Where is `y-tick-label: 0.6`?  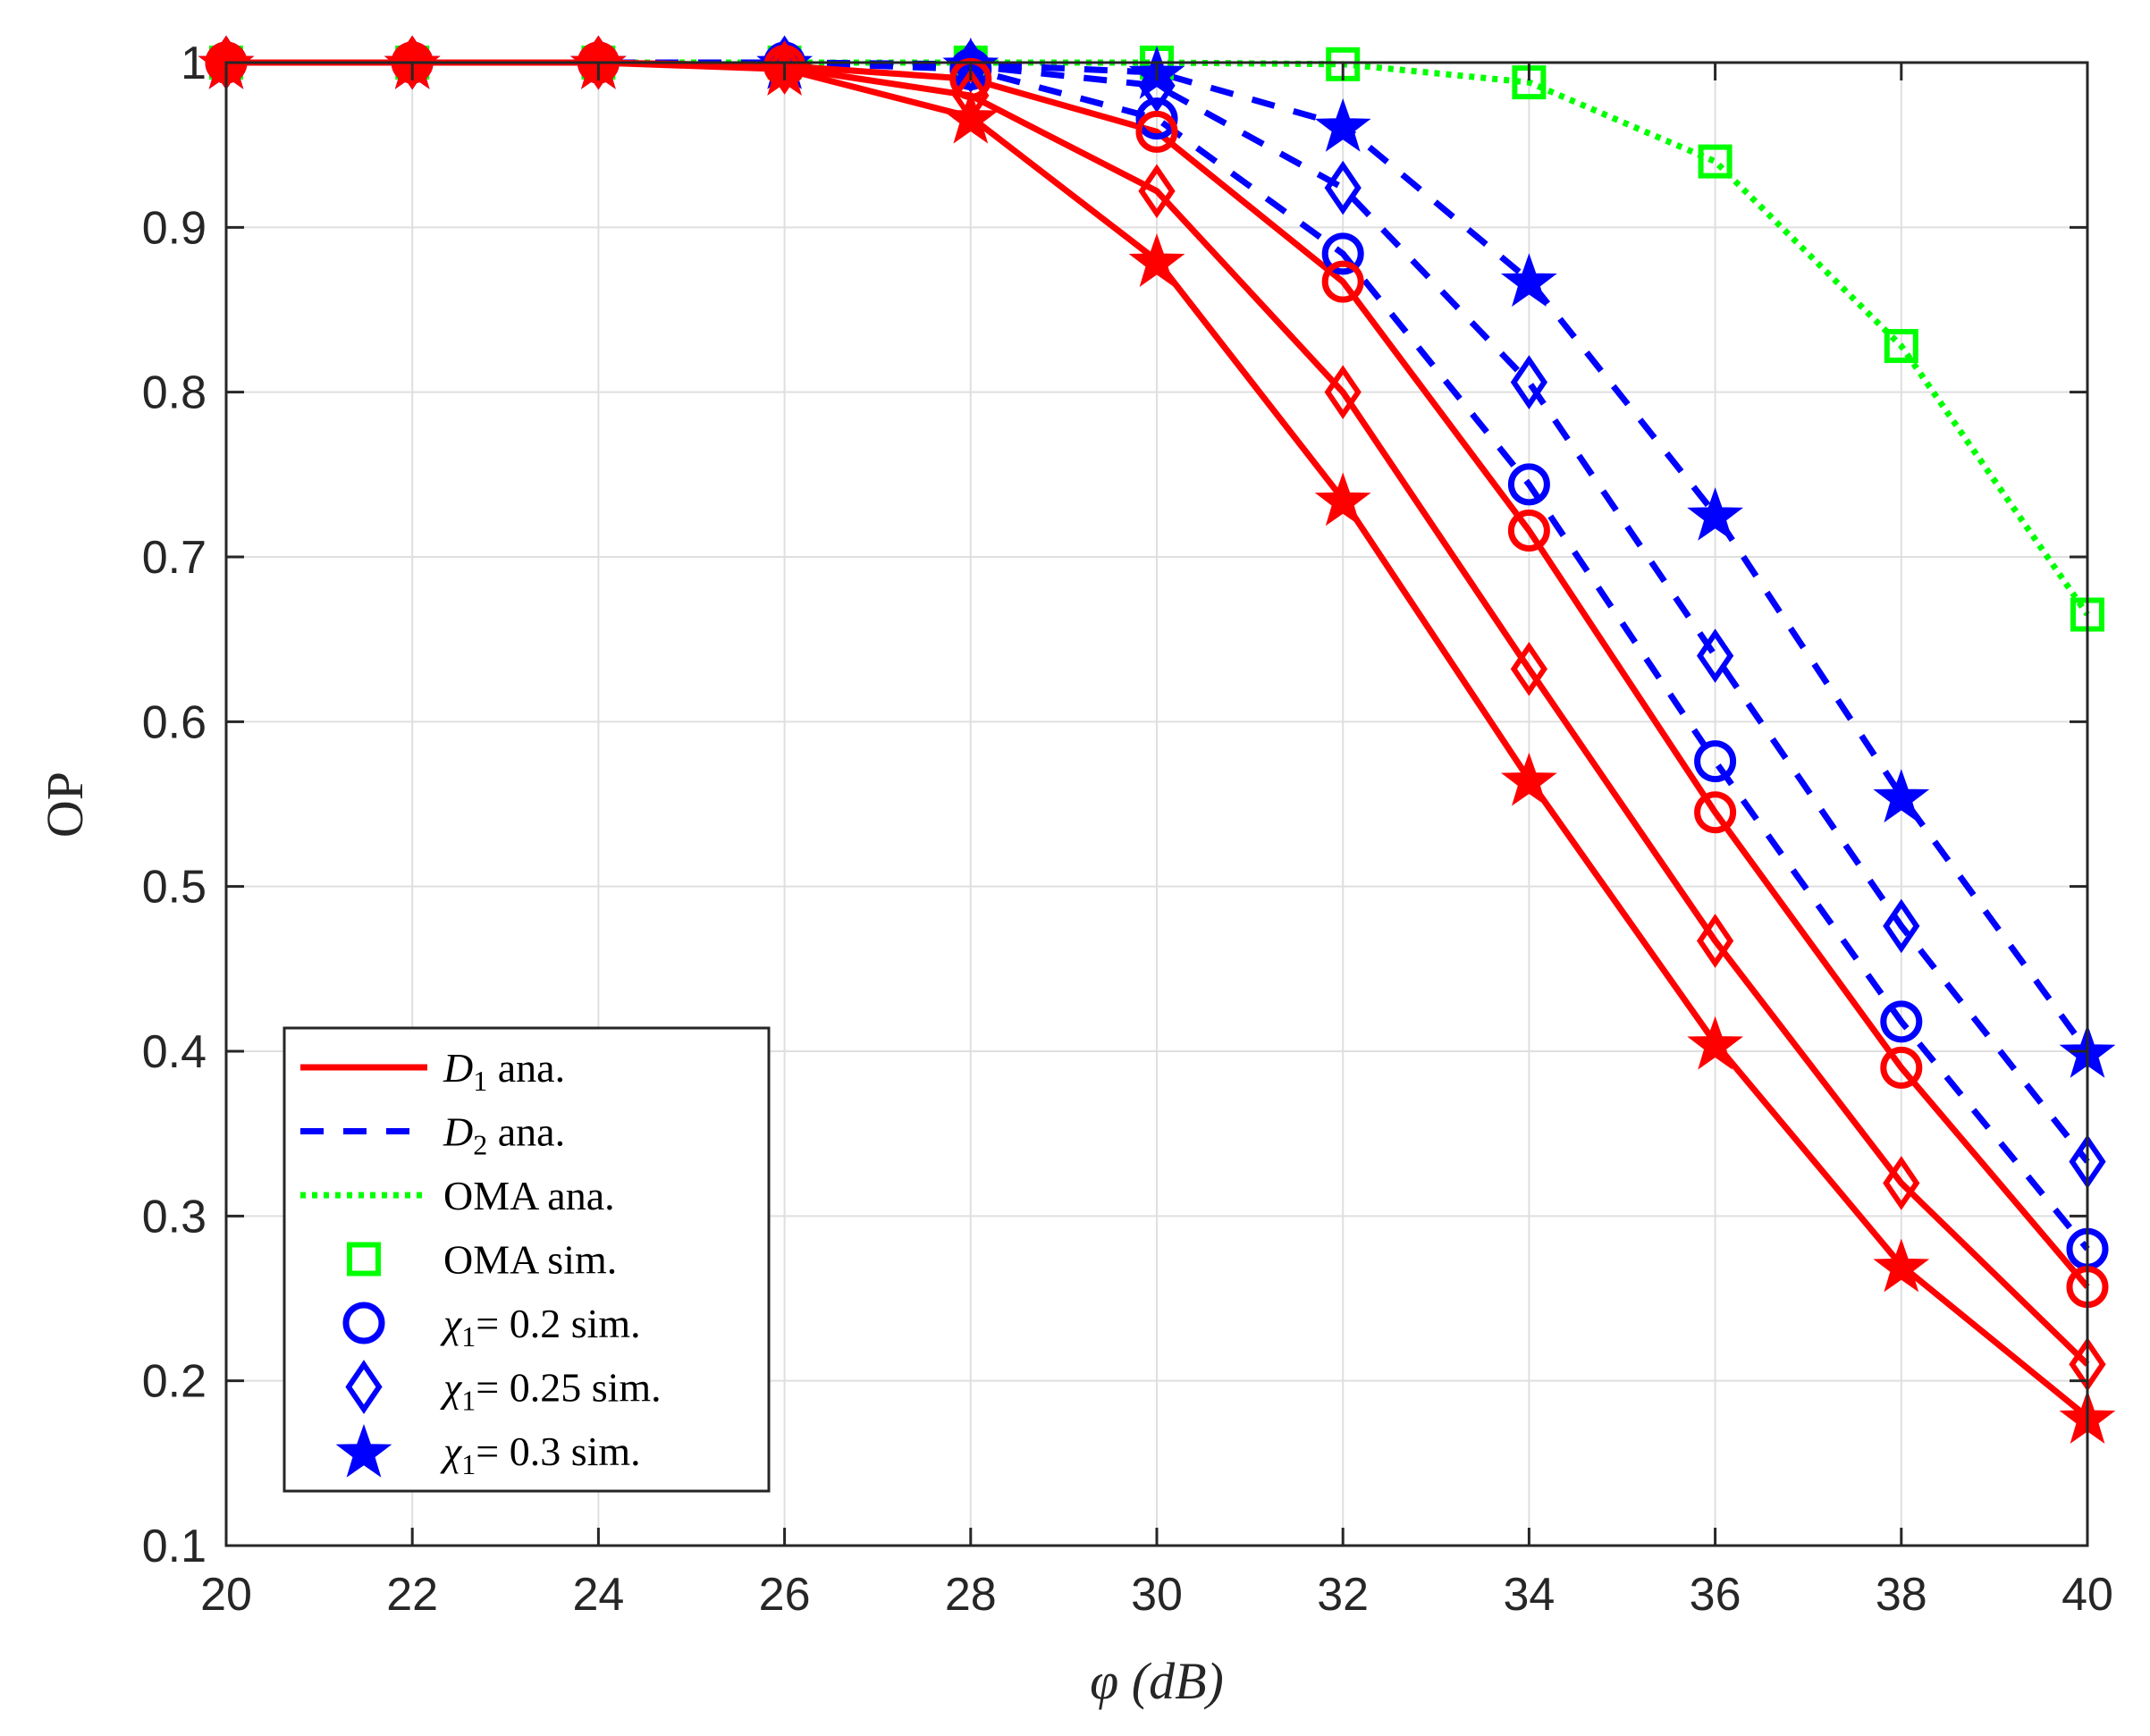 y-tick-label: 0.6 is located at coordinates (174, 722).